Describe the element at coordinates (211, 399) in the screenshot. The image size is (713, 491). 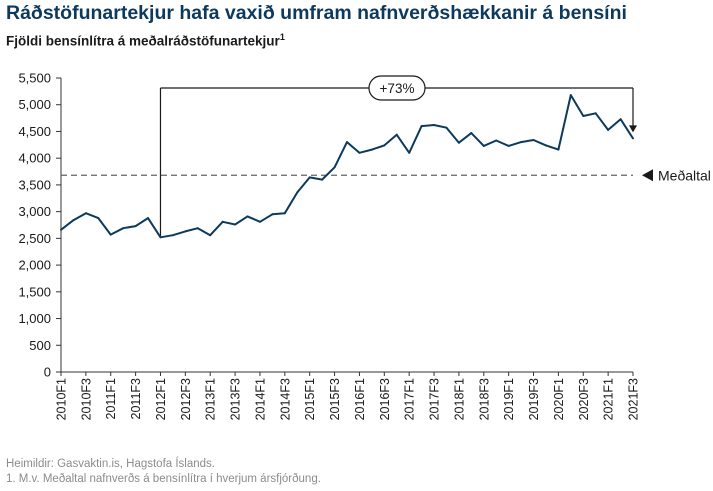
I see `x-tick-label: 2013F1` at that location.